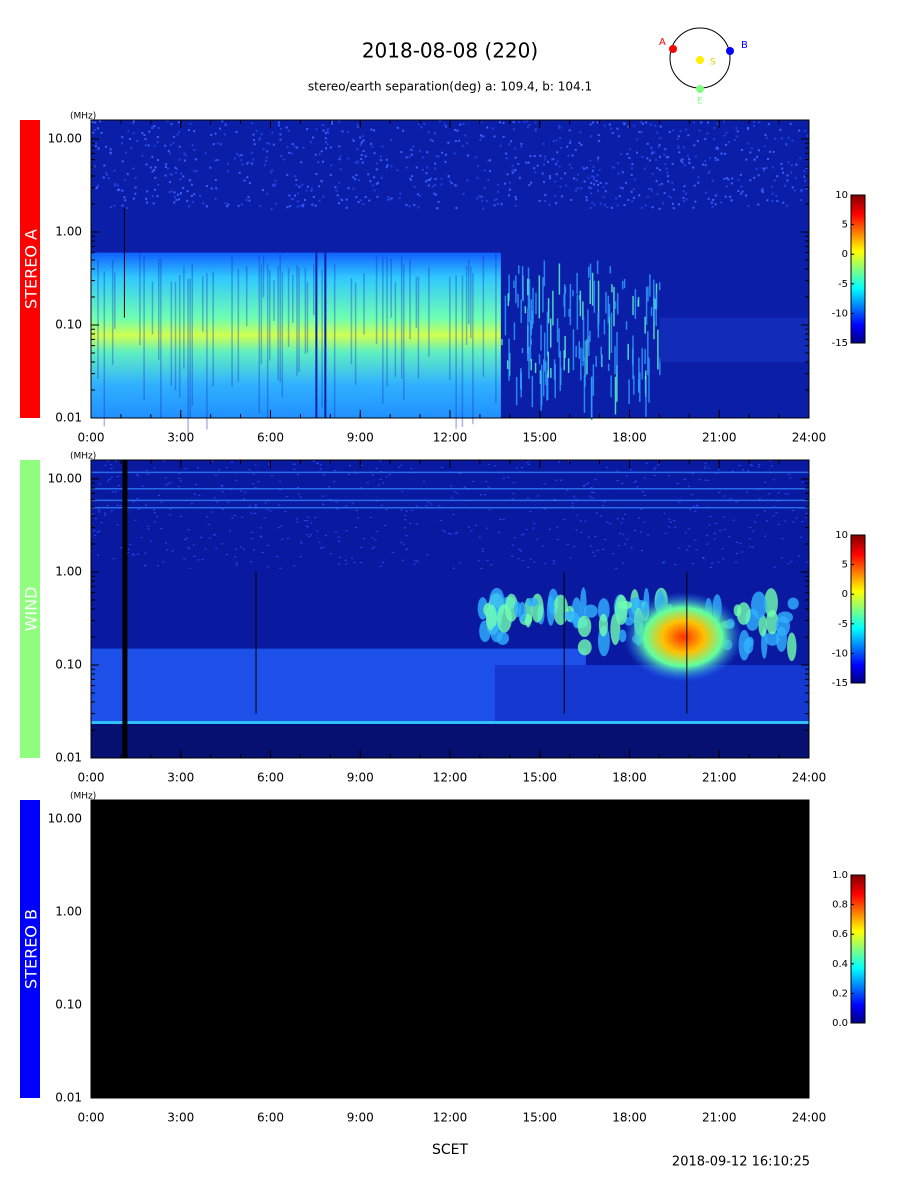  Describe the element at coordinates (450, 51) in the screenshot. I see `title: 2018-08-08 (220)` at that location.